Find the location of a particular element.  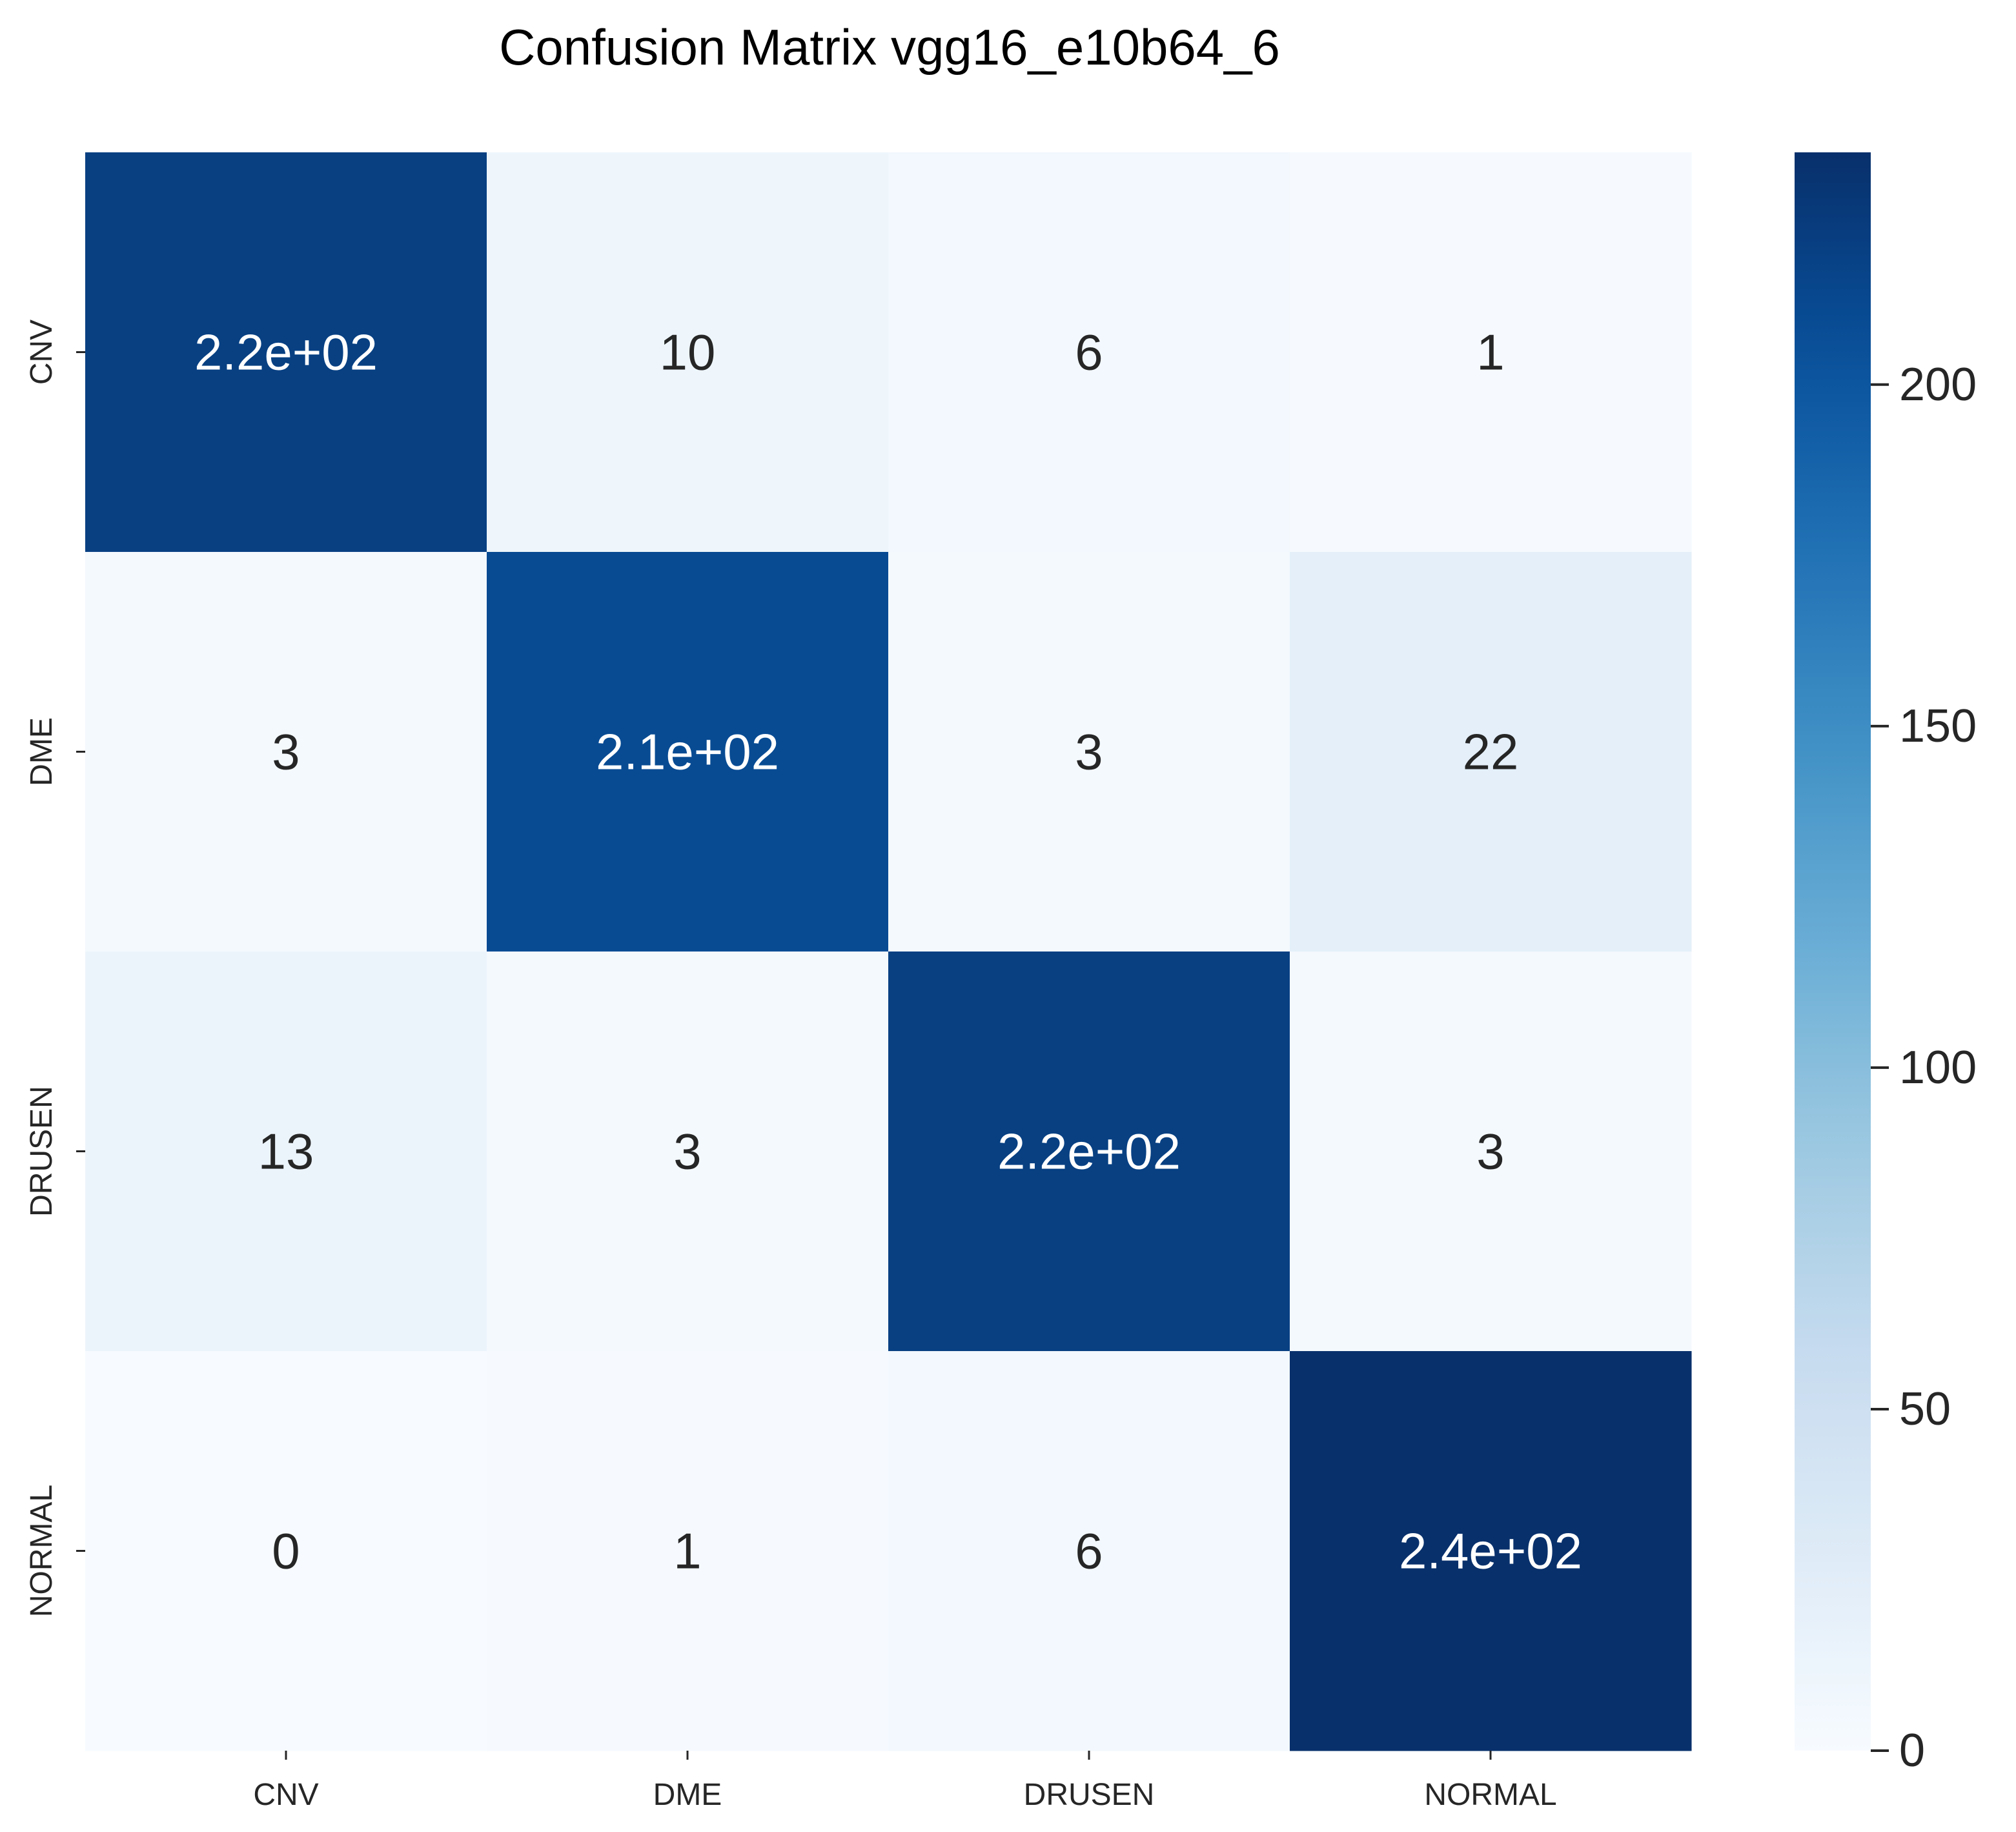

y-axis: CNV DME DRUSEN NORMAL is located at coordinates (55, 968).